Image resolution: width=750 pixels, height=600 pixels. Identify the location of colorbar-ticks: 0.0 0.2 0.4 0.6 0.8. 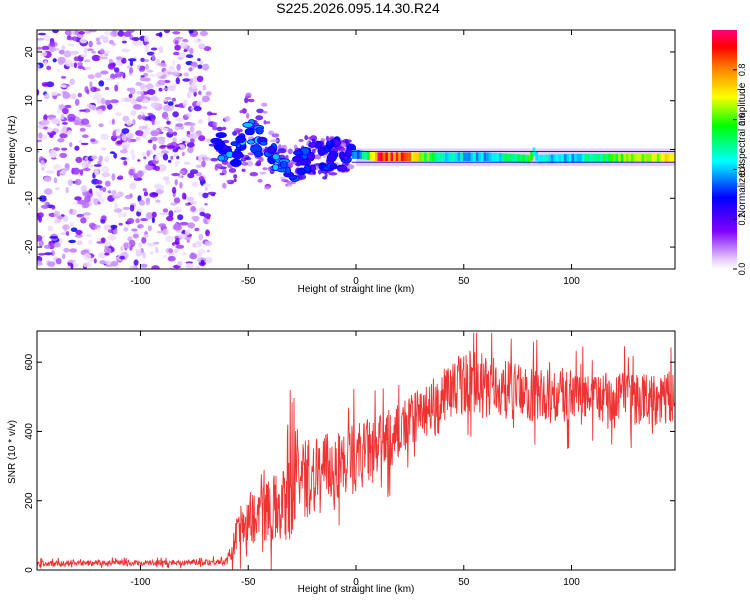
(740, 169).